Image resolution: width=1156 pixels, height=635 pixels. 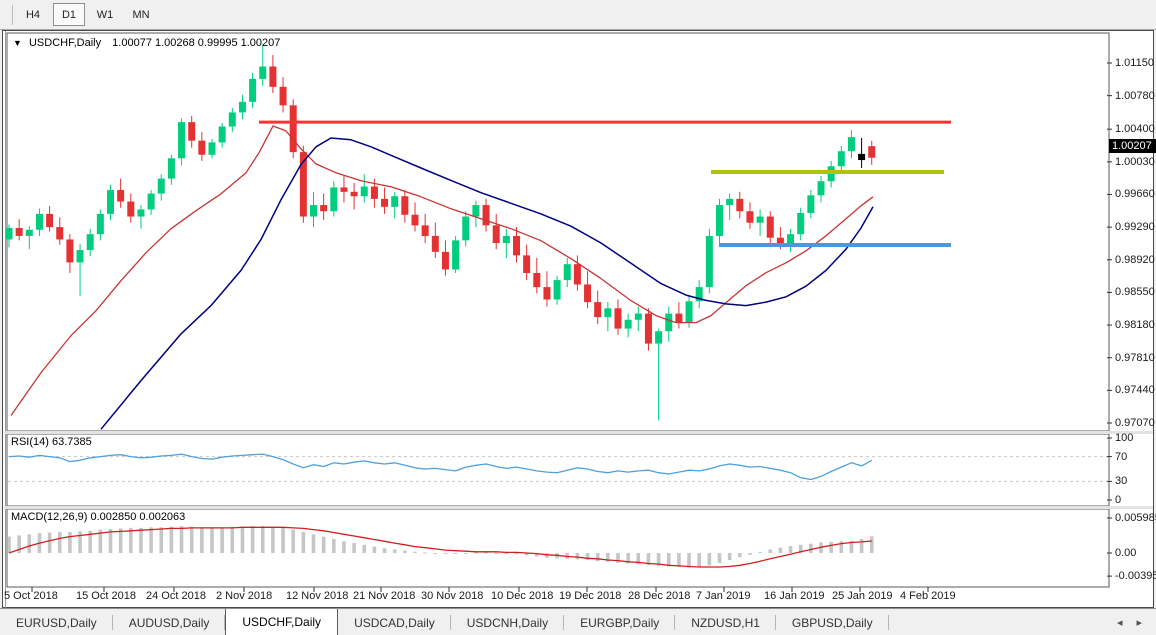 I want to click on rsi-axis-label: 70, so click(x=1121, y=456).